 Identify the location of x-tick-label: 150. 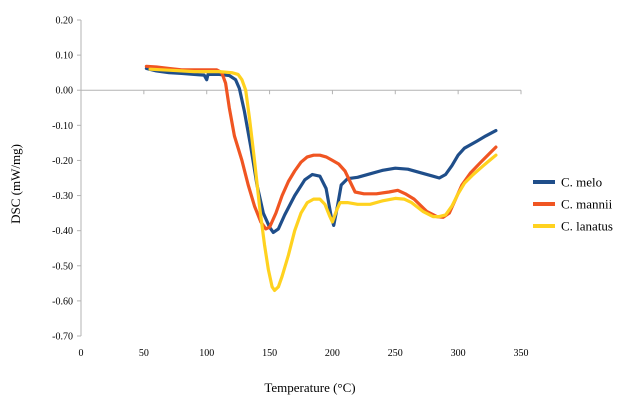
(269, 353).